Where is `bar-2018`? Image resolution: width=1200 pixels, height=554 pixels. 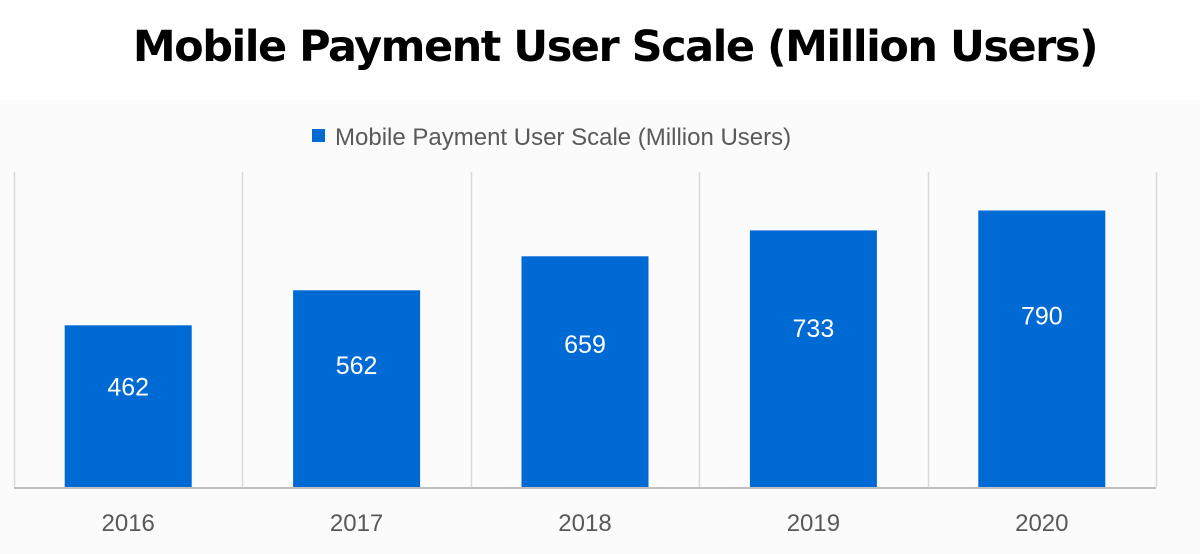
bar-2018 is located at coordinates (585, 371).